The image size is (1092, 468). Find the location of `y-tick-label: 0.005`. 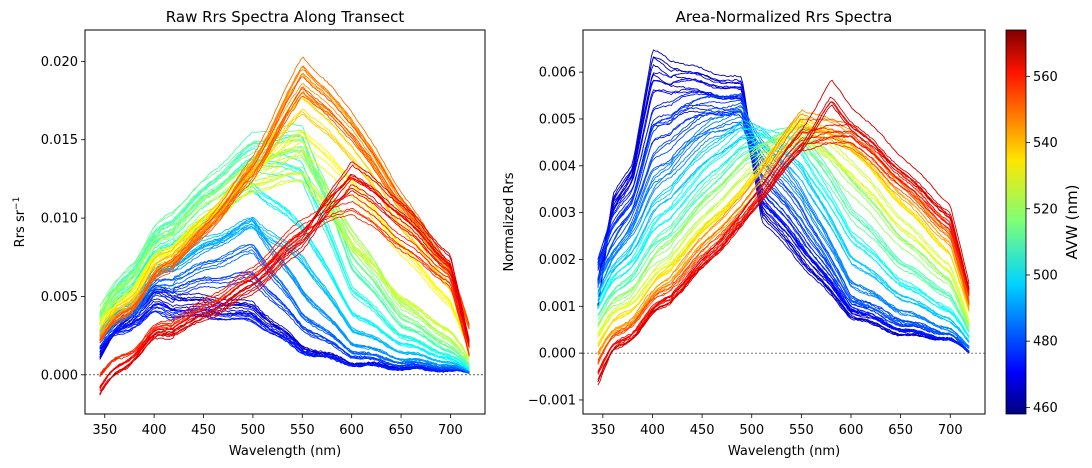

y-tick-label: 0.005 is located at coordinates (557, 119).